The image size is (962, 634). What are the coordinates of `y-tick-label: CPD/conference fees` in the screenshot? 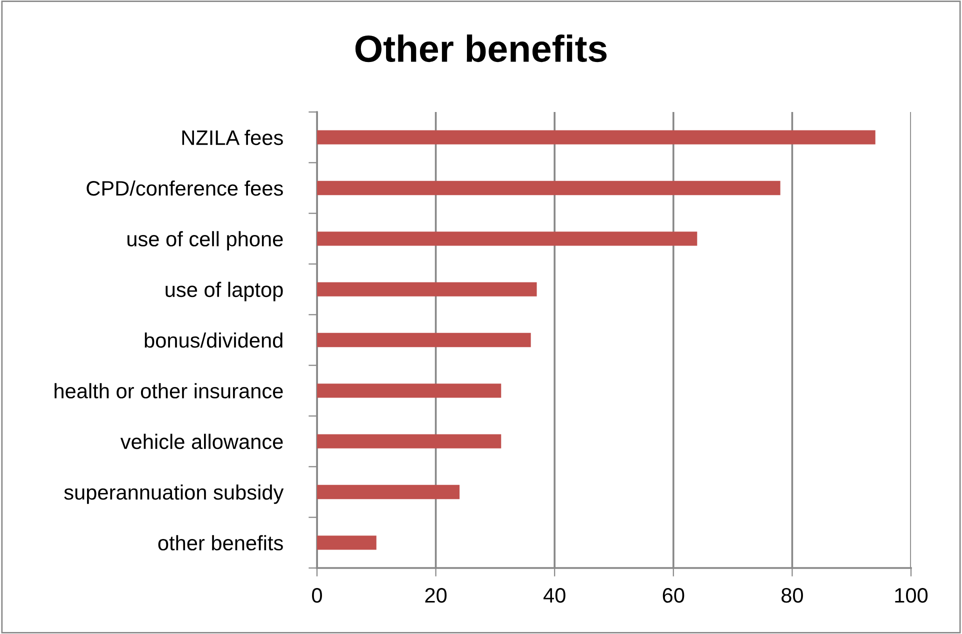 It's located at (184, 188).